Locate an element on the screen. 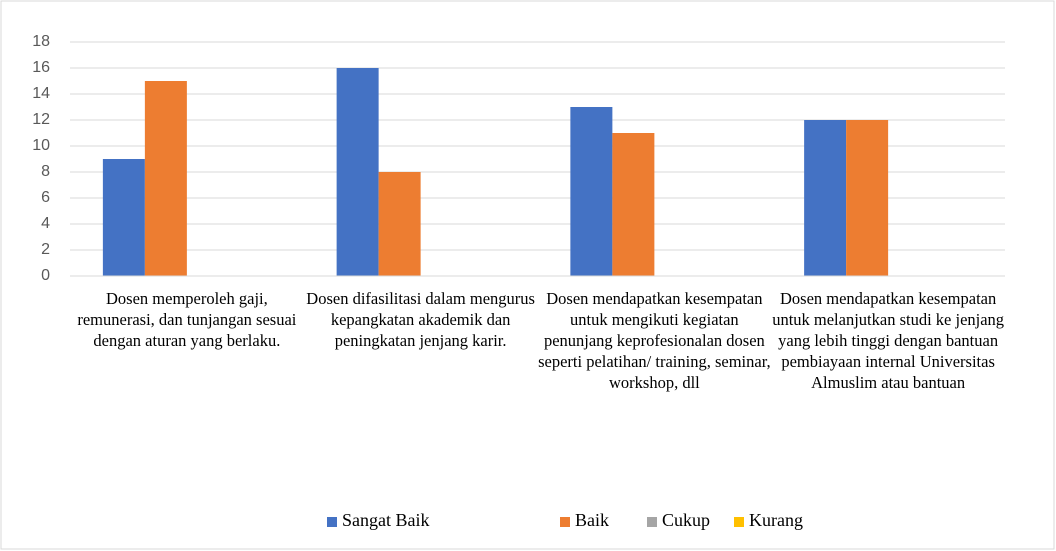  y-tick-label: 8 is located at coordinates (45, 171).